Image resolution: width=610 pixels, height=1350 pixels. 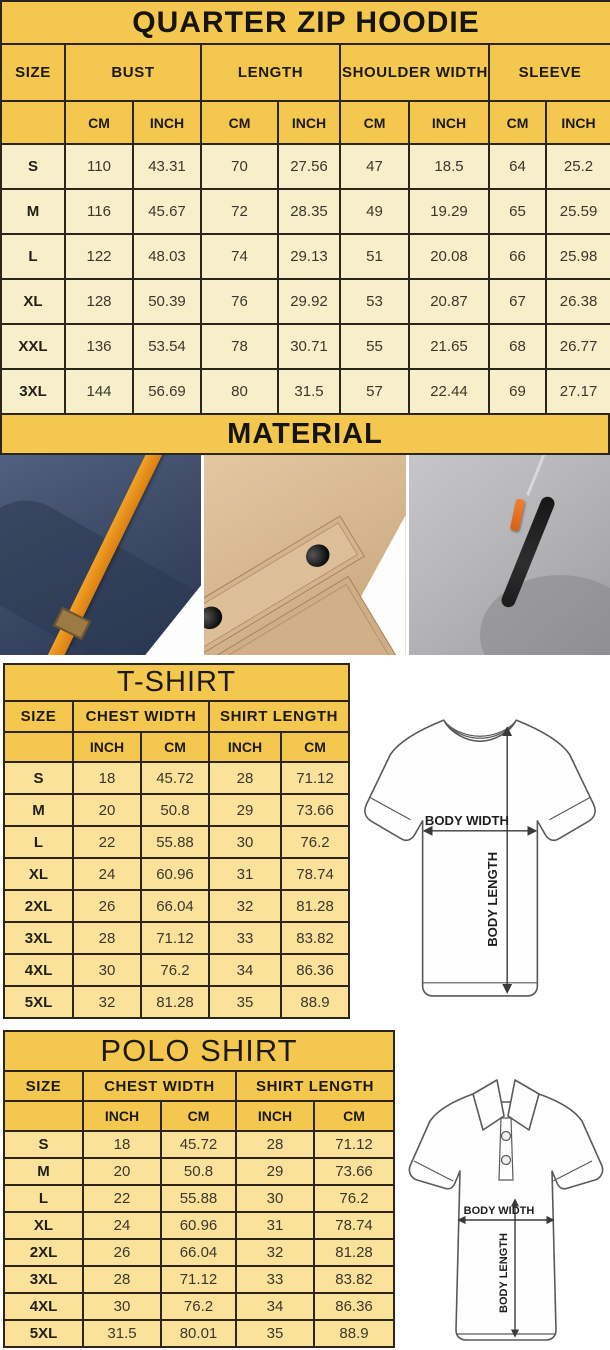 What do you see at coordinates (159, 1086) in the screenshot?
I see `column-header-chest-width: CHEST WIDTH` at bounding box center [159, 1086].